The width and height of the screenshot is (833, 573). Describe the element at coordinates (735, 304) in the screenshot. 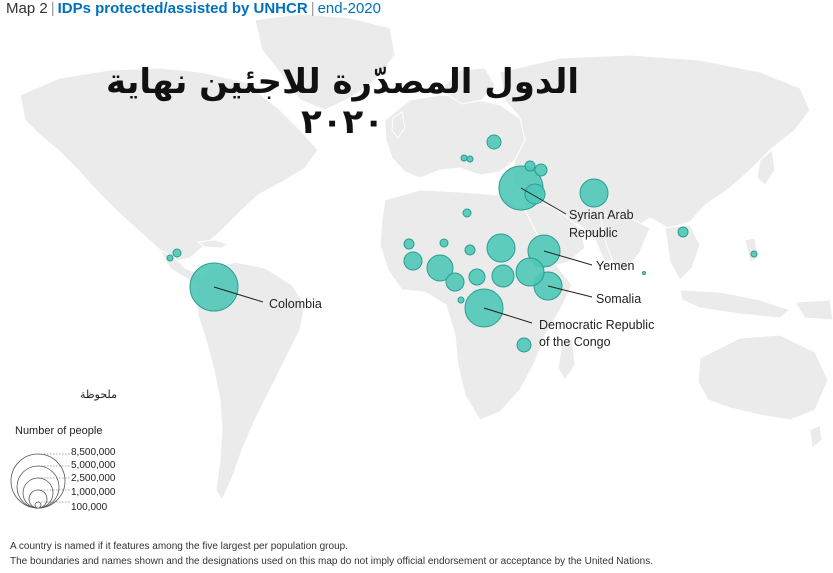

I see `indonesia` at that location.